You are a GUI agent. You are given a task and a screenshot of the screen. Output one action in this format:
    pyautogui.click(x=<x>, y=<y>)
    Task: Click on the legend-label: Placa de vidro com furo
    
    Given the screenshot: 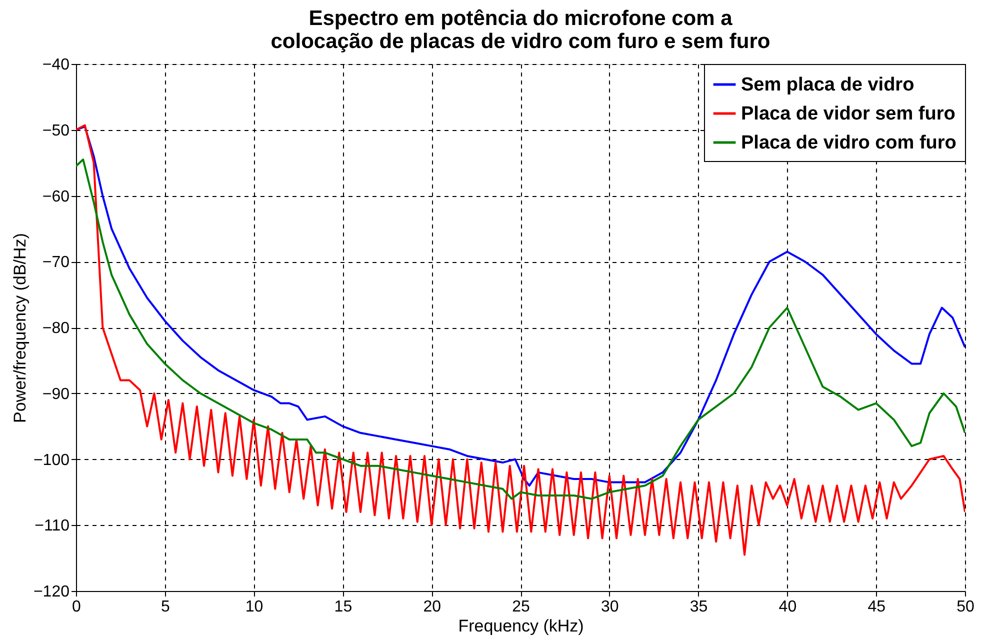 What is the action you would take?
    pyautogui.click(x=848, y=143)
    